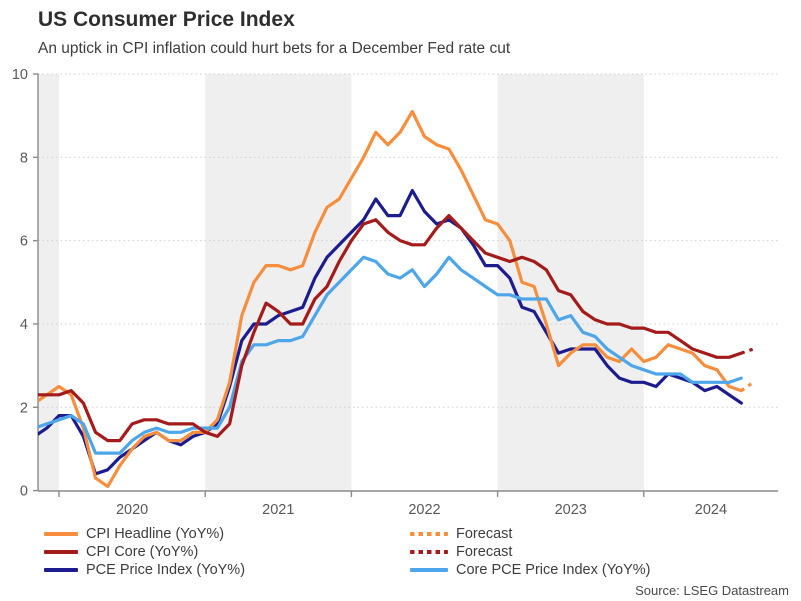 Image resolution: width=801 pixels, height=601 pixels. Describe the element at coordinates (278, 510) in the screenshot. I see `svg-text: 2021` at that location.